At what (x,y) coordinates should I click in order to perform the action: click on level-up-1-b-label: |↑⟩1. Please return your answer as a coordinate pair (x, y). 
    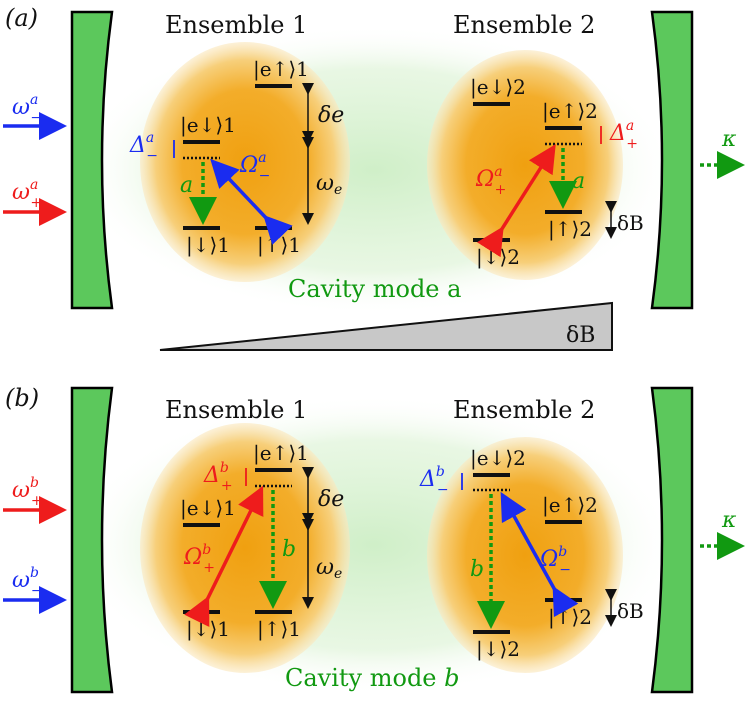
    Looking at the image, I should click on (279, 629).